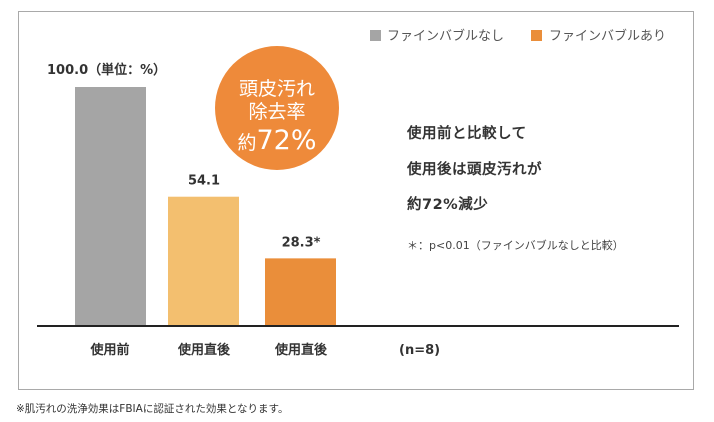 The image size is (714, 422). Describe the element at coordinates (264, 350) in the screenshot. I see `category-labels: 使用前 使用直後 使用直後 (n=8)` at that location.